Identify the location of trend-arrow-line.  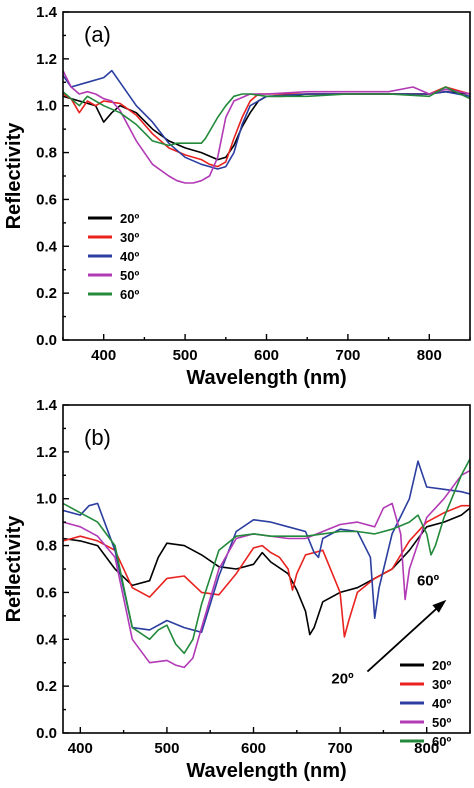
(405, 637).